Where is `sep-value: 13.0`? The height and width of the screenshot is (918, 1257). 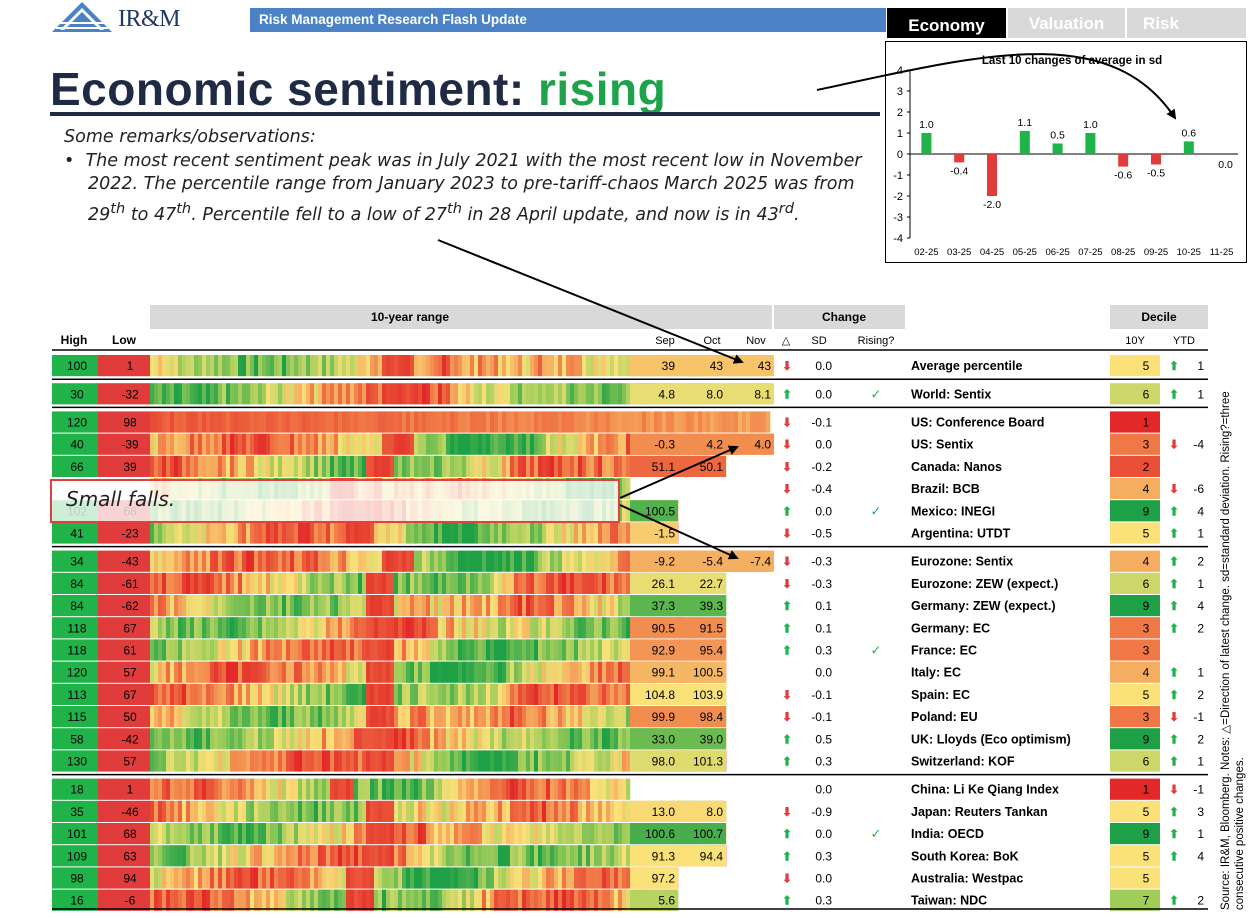
sep-value: 13.0 is located at coordinates (664, 812).